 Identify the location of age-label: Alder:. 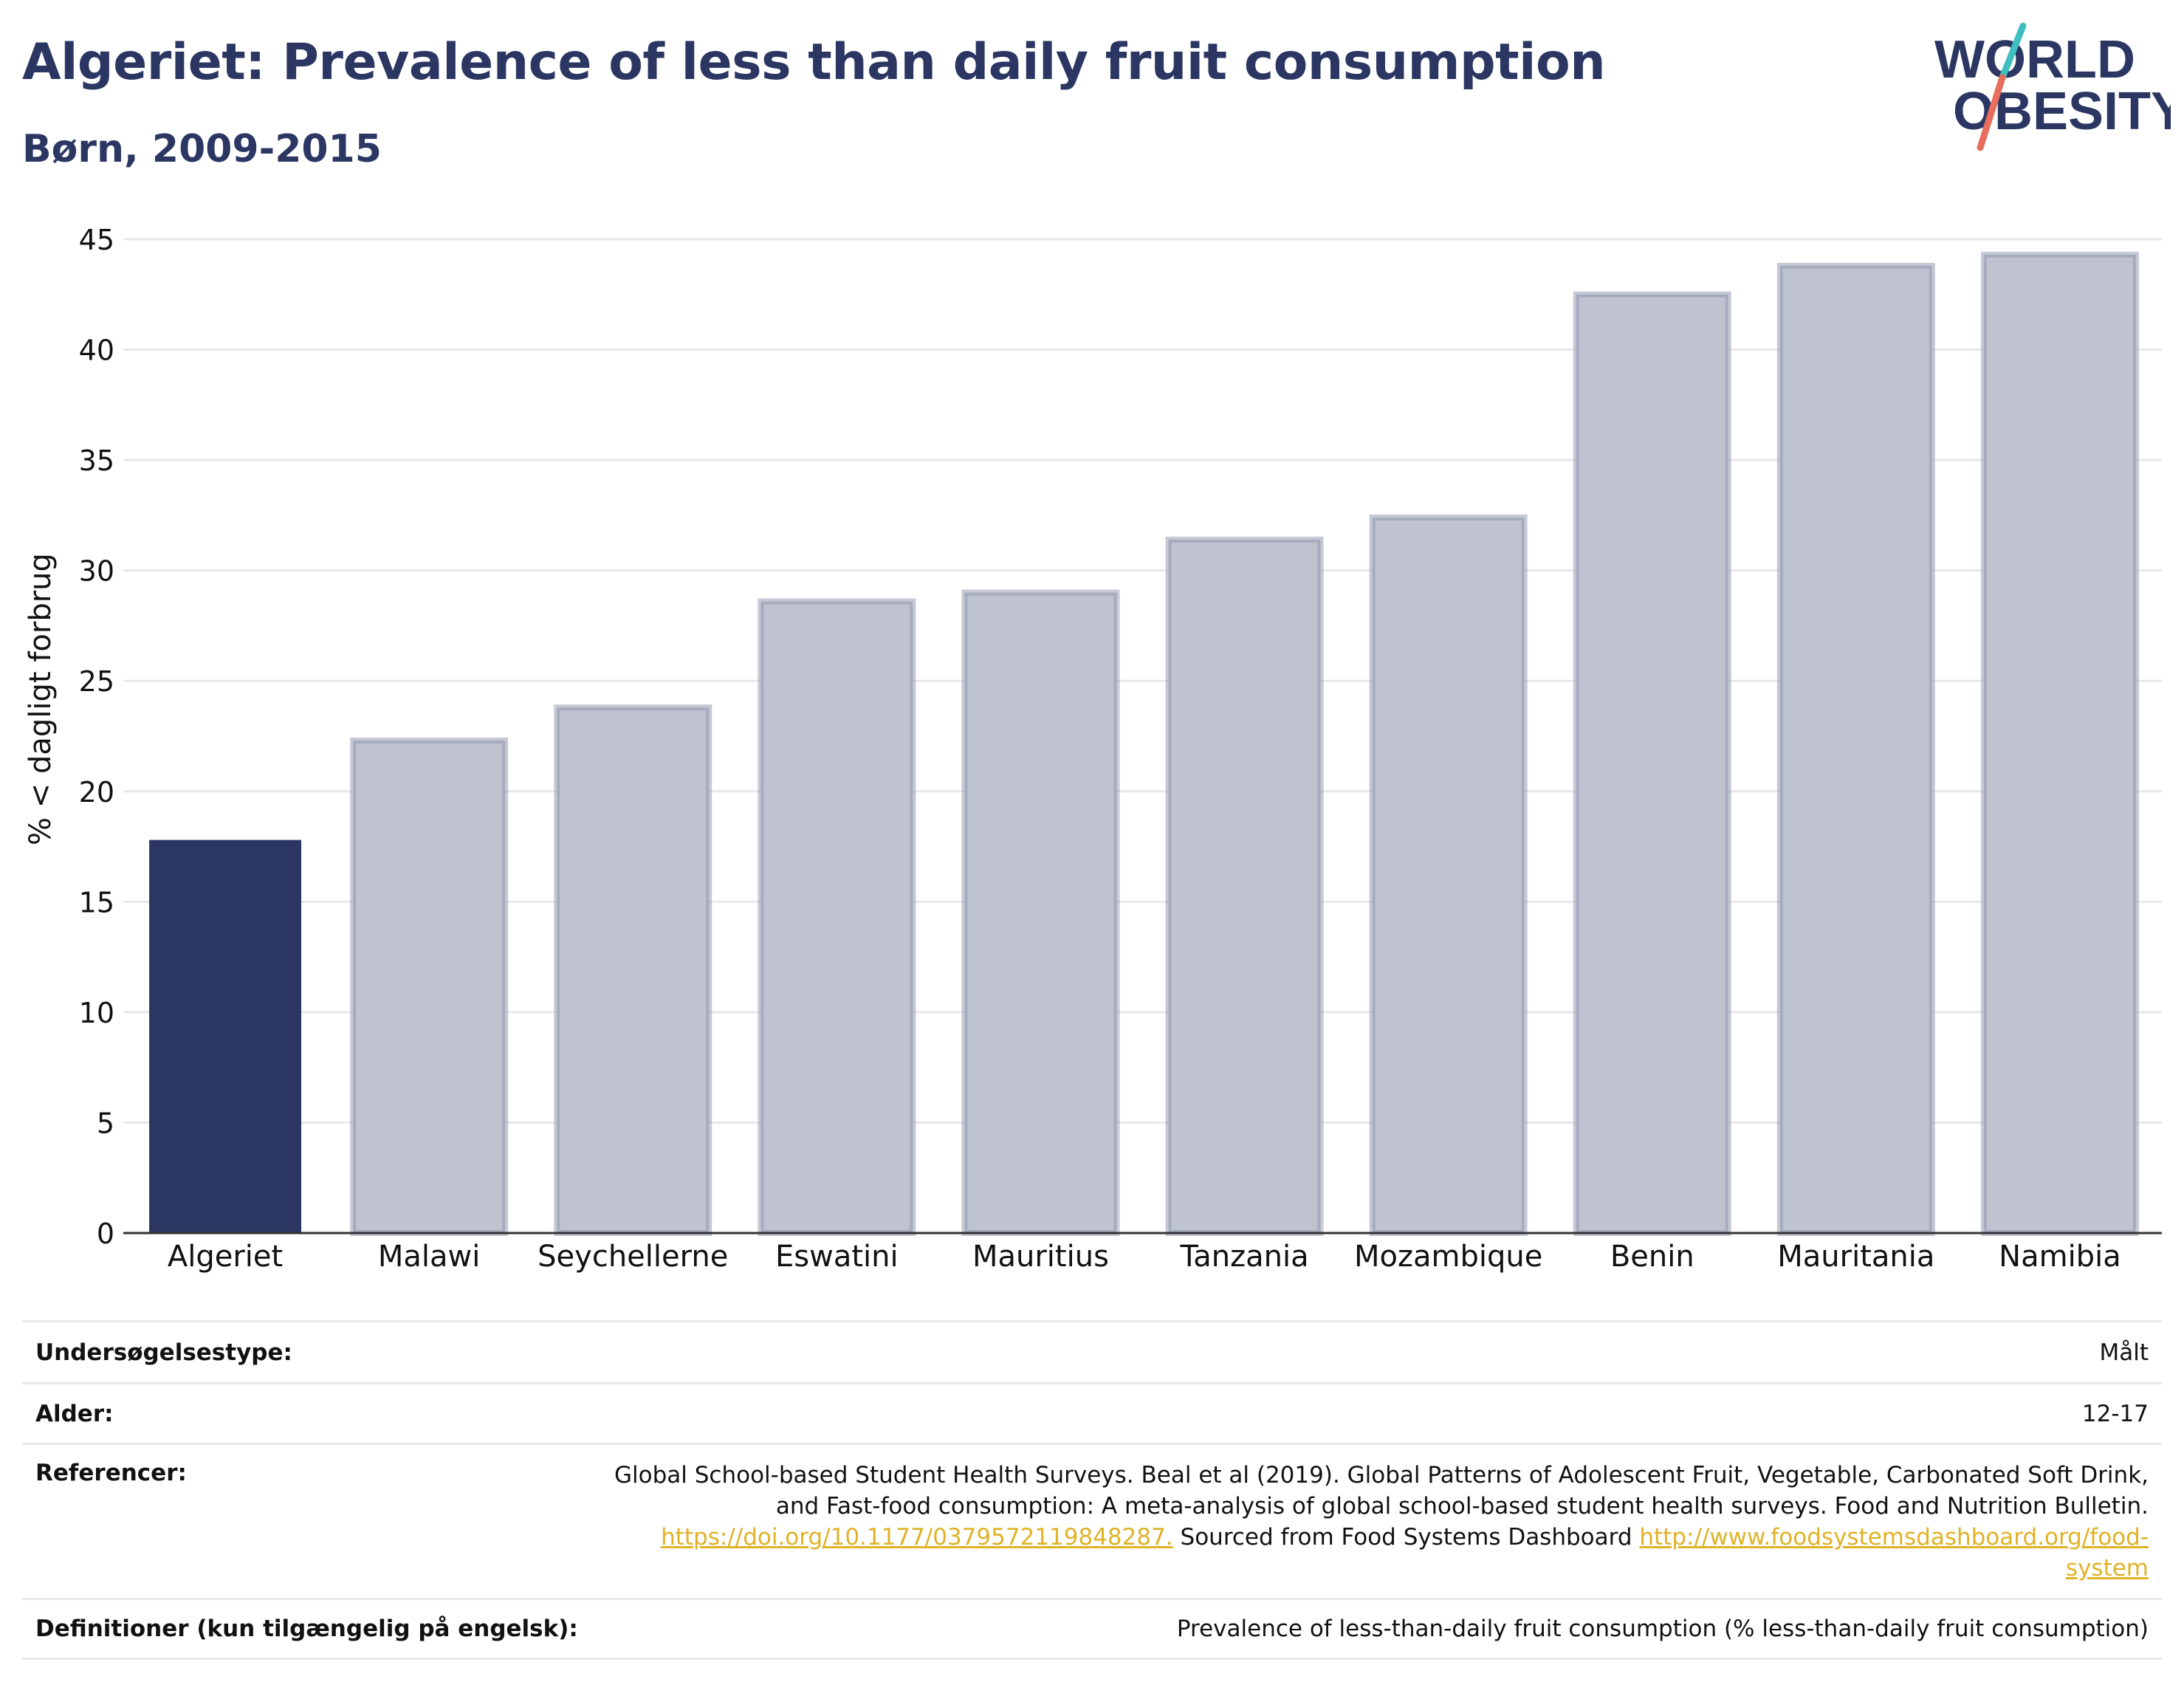
(75, 1413).